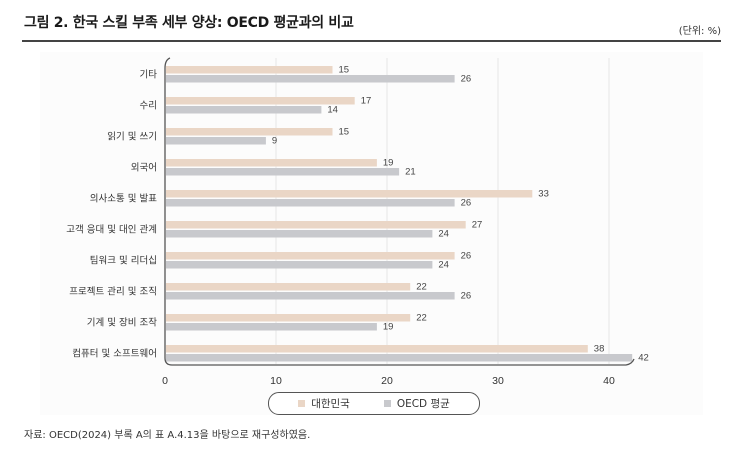 This screenshot has width=743, height=450. I want to click on x-tick-label: 40, so click(609, 381).